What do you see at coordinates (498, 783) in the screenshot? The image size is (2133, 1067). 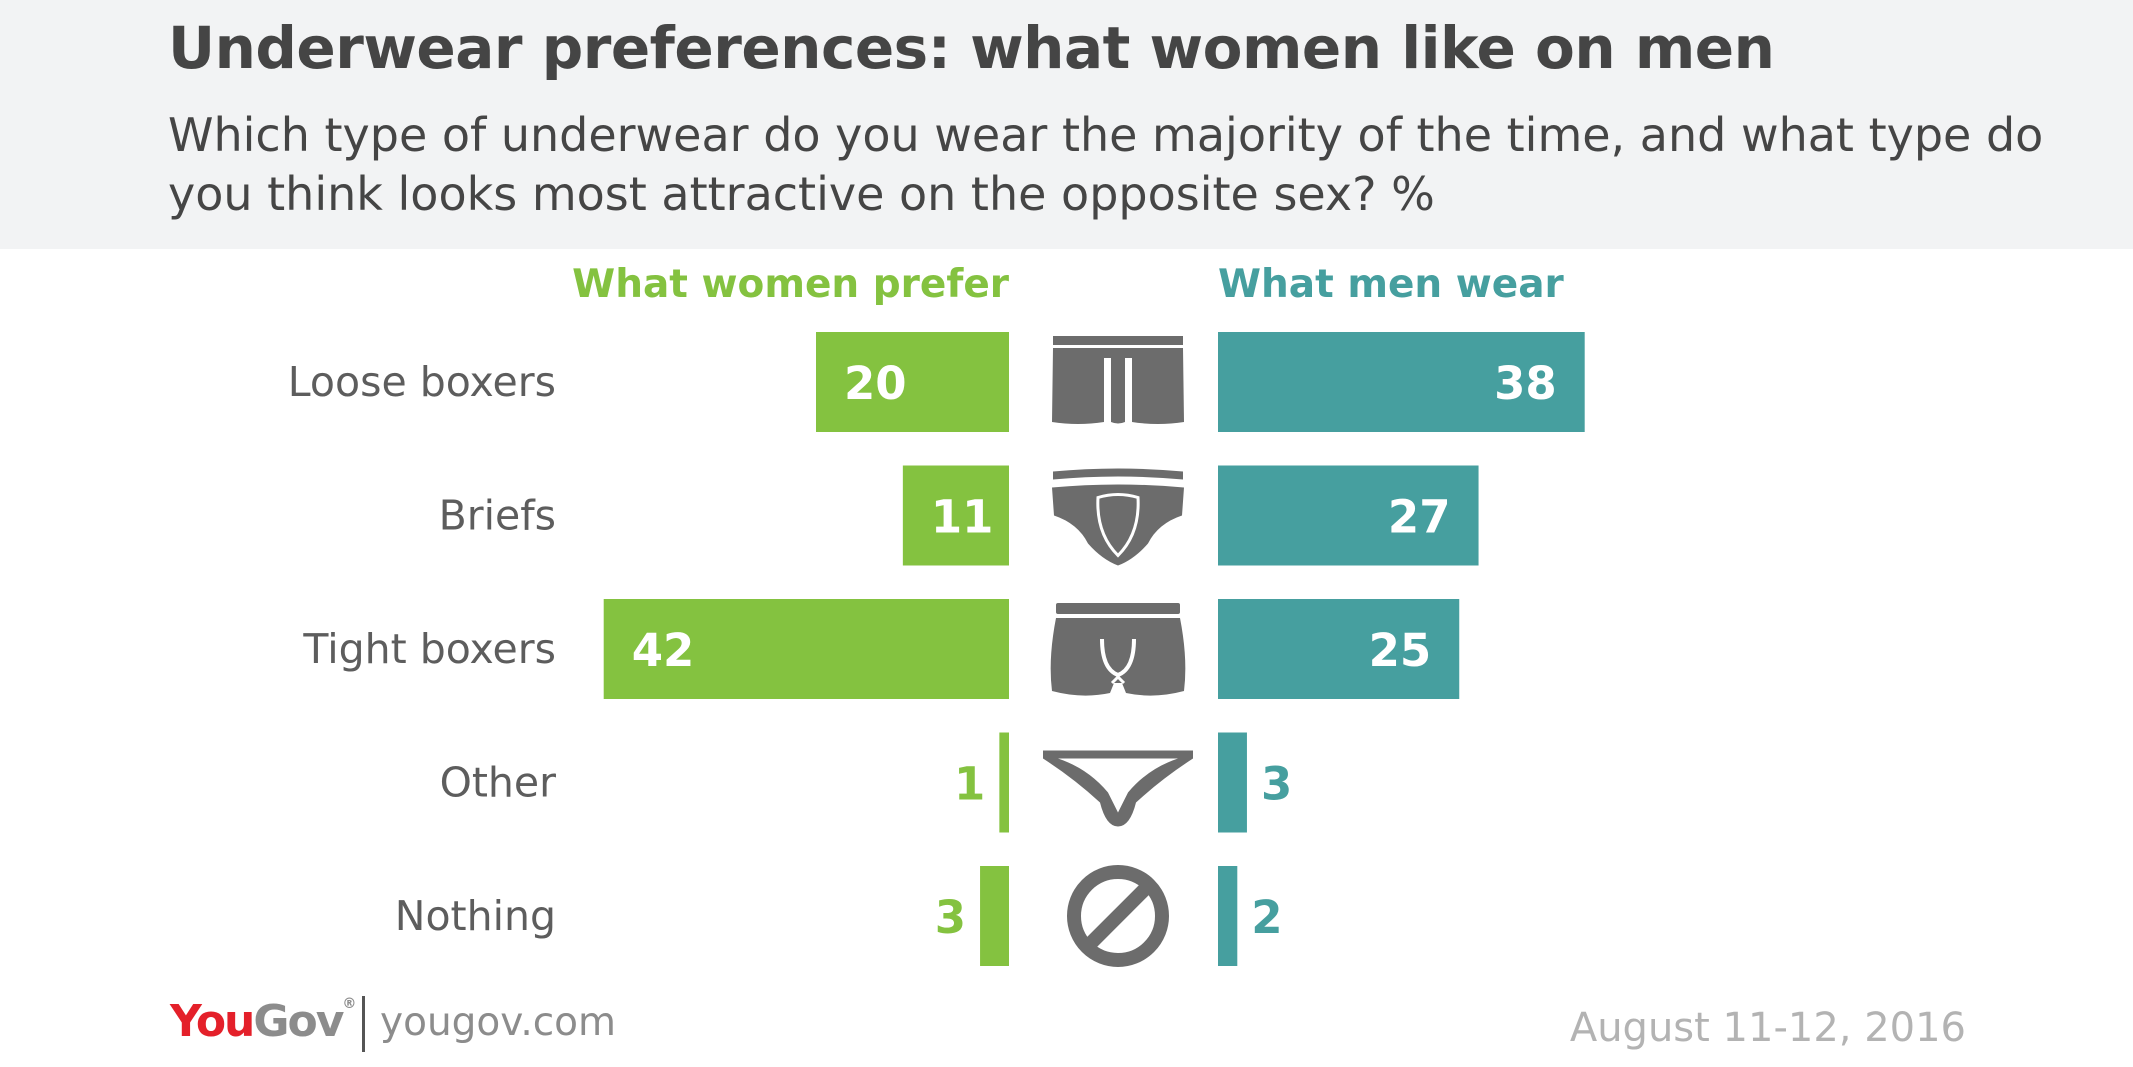 I see `category-label: Other` at bounding box center [498, 783].